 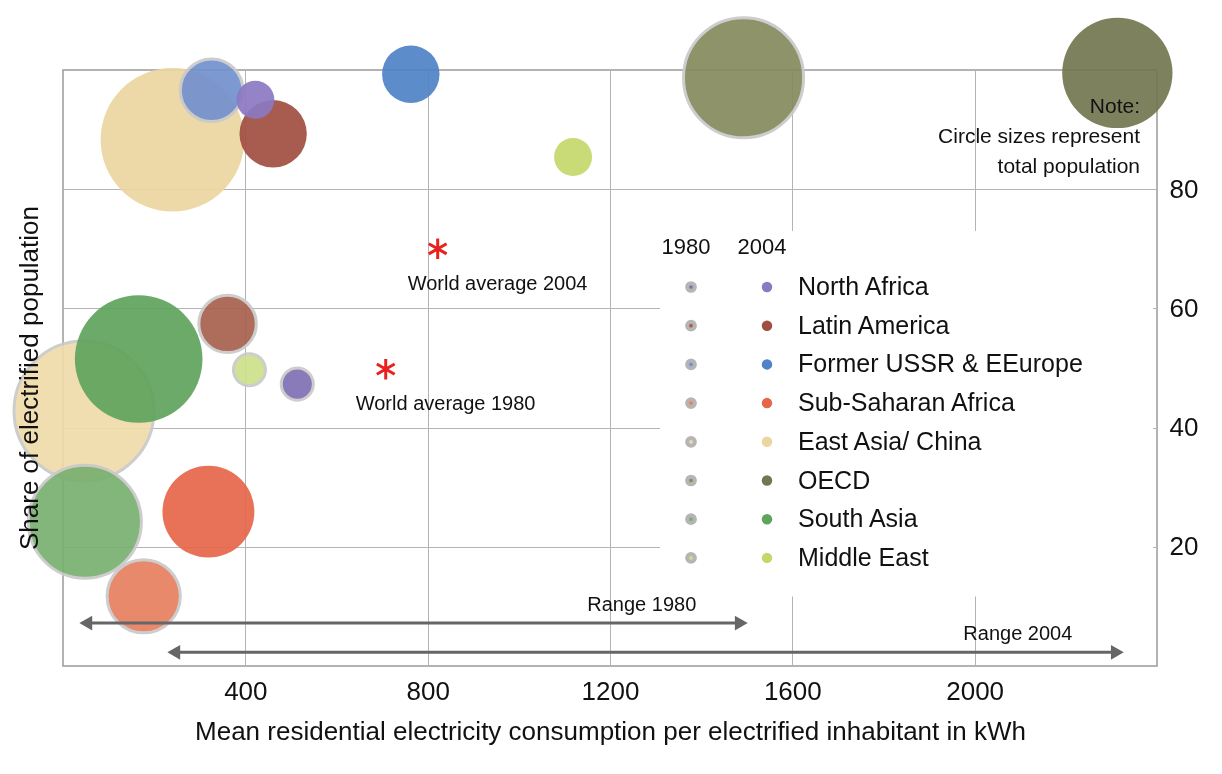 What do you see at coordinates (610, 730) in the screenshot?
I see `x-axis-title: Mean residential electricity consumption per electrified inhabitant in kWh` at bounding box center [610, 730].